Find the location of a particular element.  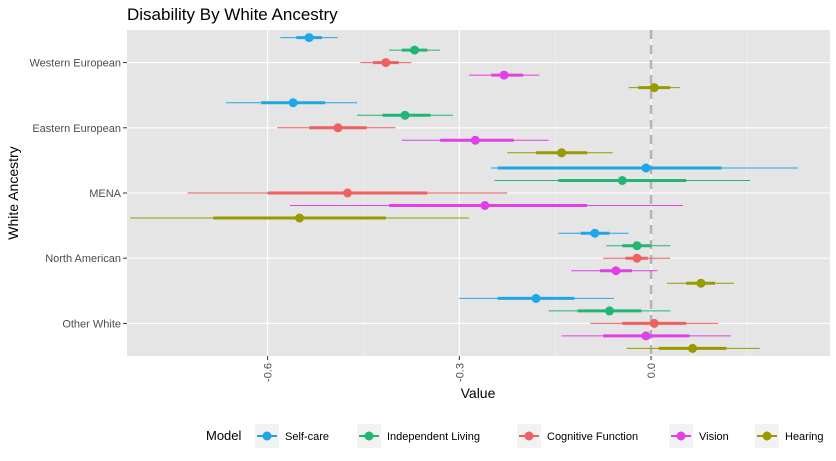

x-tick-label: 0.0 is located at coordinates (652, 370).